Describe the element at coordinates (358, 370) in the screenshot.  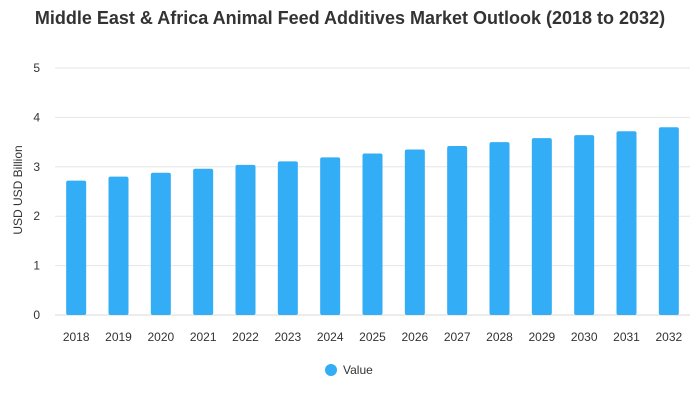
I see `legend-label: Value` at that location.